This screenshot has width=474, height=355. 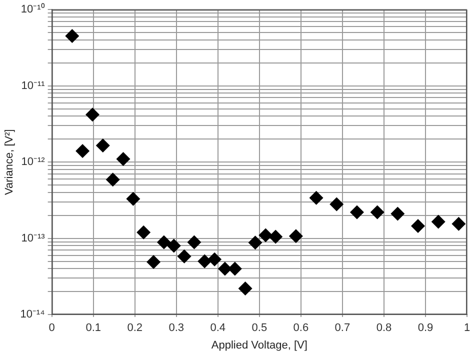 I want to click on x-tick-label: 0.7, so click(x=342, y=328).